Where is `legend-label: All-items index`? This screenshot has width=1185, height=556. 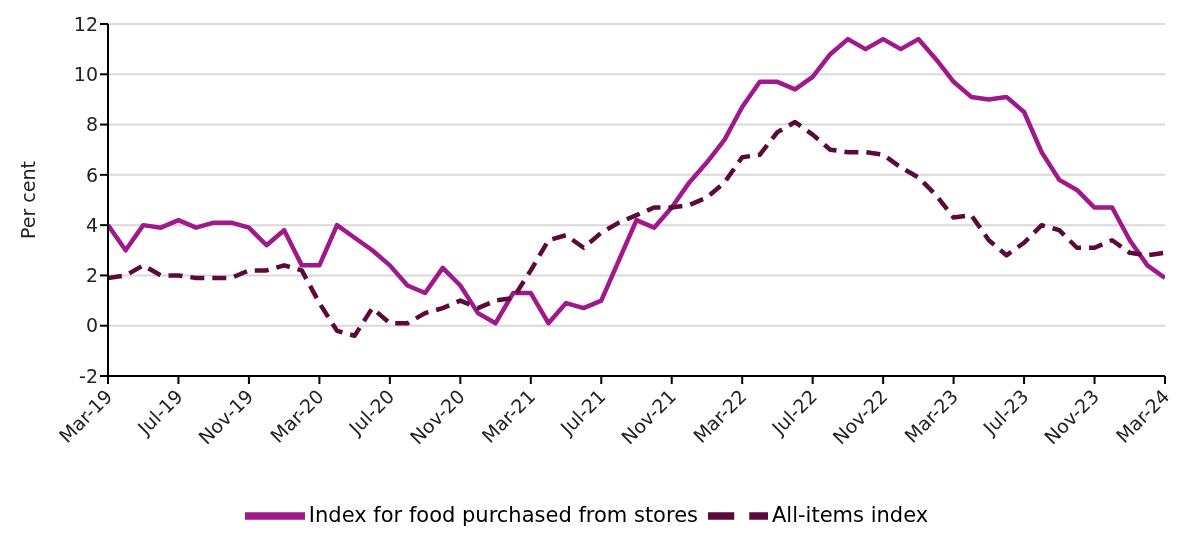 legend-label: All-items index is located at coordinates (850, 515).